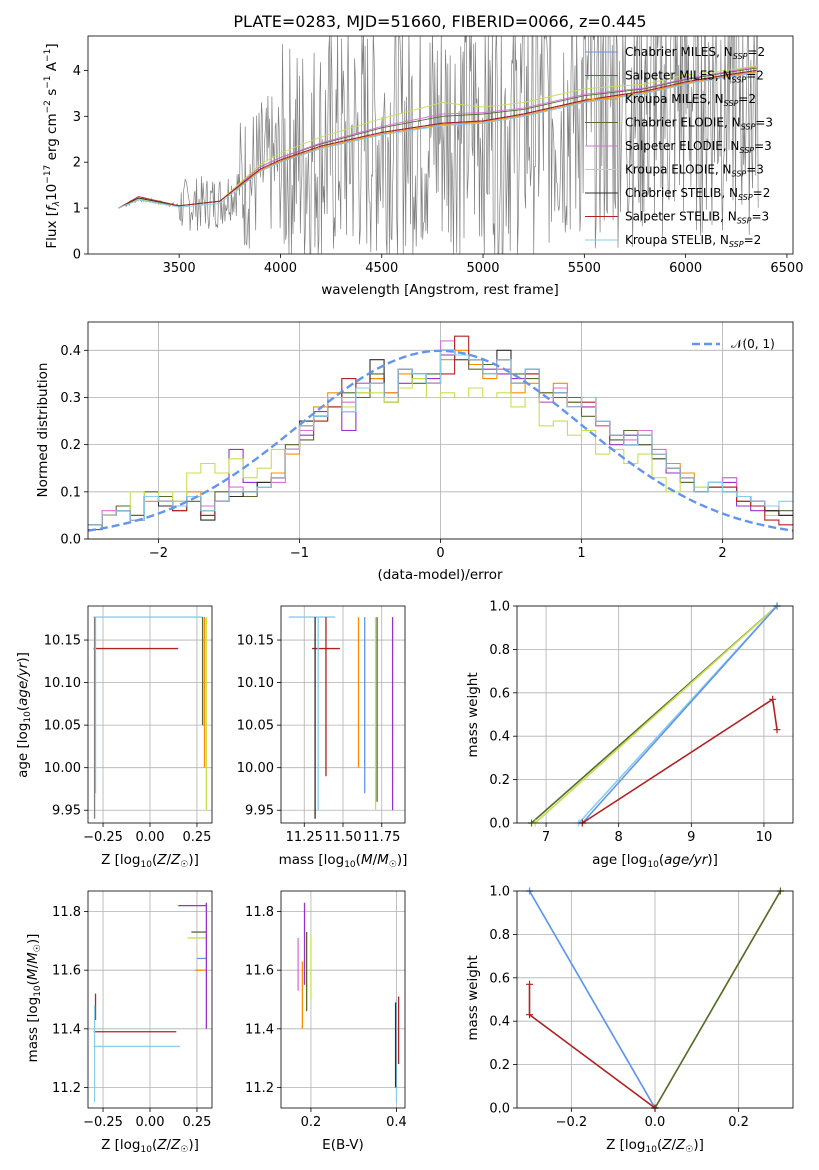  What do you see at coordinates (341, 717) in the screenshot?
I see `age-mass-plot` at bounding box center [341, 717].